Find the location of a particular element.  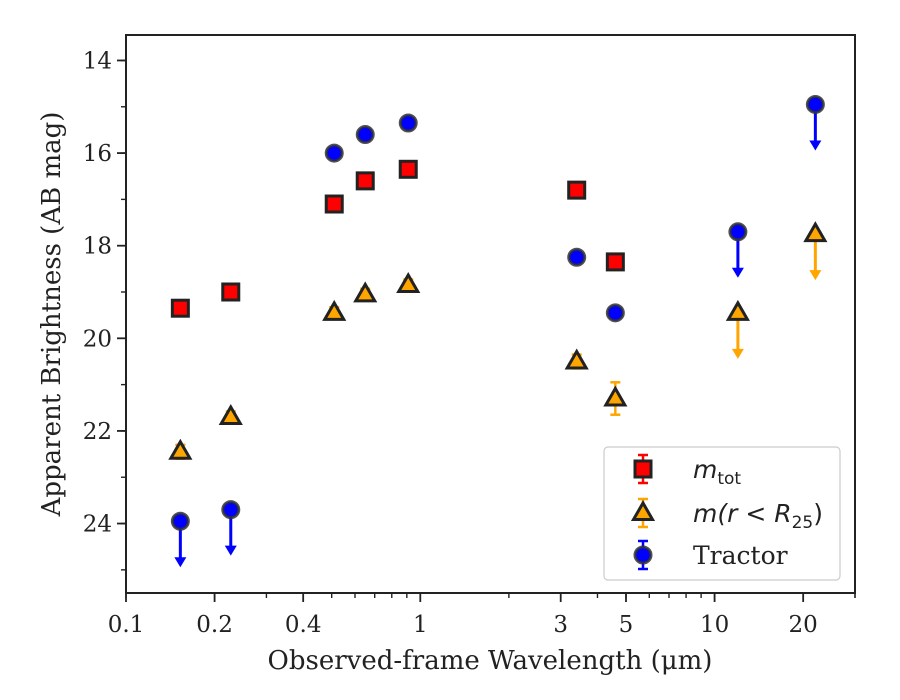

legend-marker-square is located at coordinates (643, 469).